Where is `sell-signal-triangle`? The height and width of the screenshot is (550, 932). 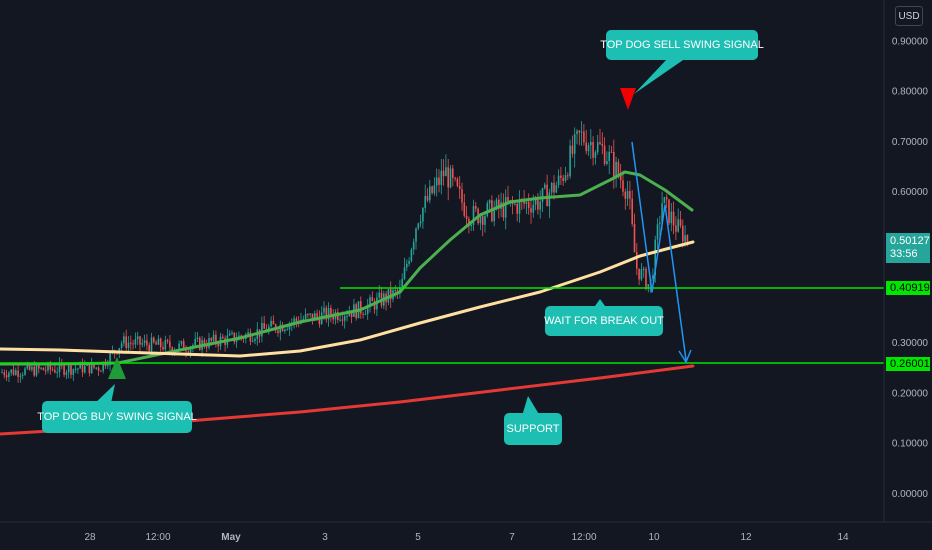 sell-signal-triangle is located at coordinates (628, 99).